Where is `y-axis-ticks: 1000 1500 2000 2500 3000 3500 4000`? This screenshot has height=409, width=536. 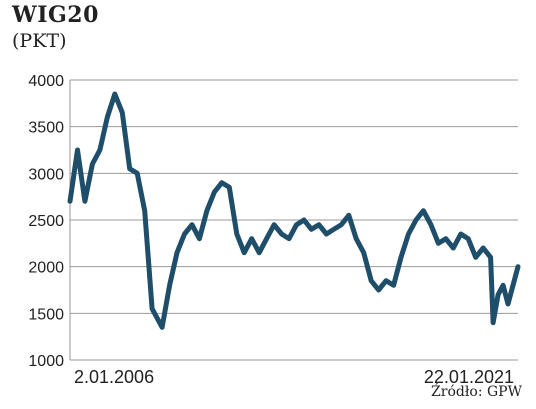
y-axis-ticks: 1000 1500 2000 2500 3000 3500 4000 is located at coordinates (46, 221).